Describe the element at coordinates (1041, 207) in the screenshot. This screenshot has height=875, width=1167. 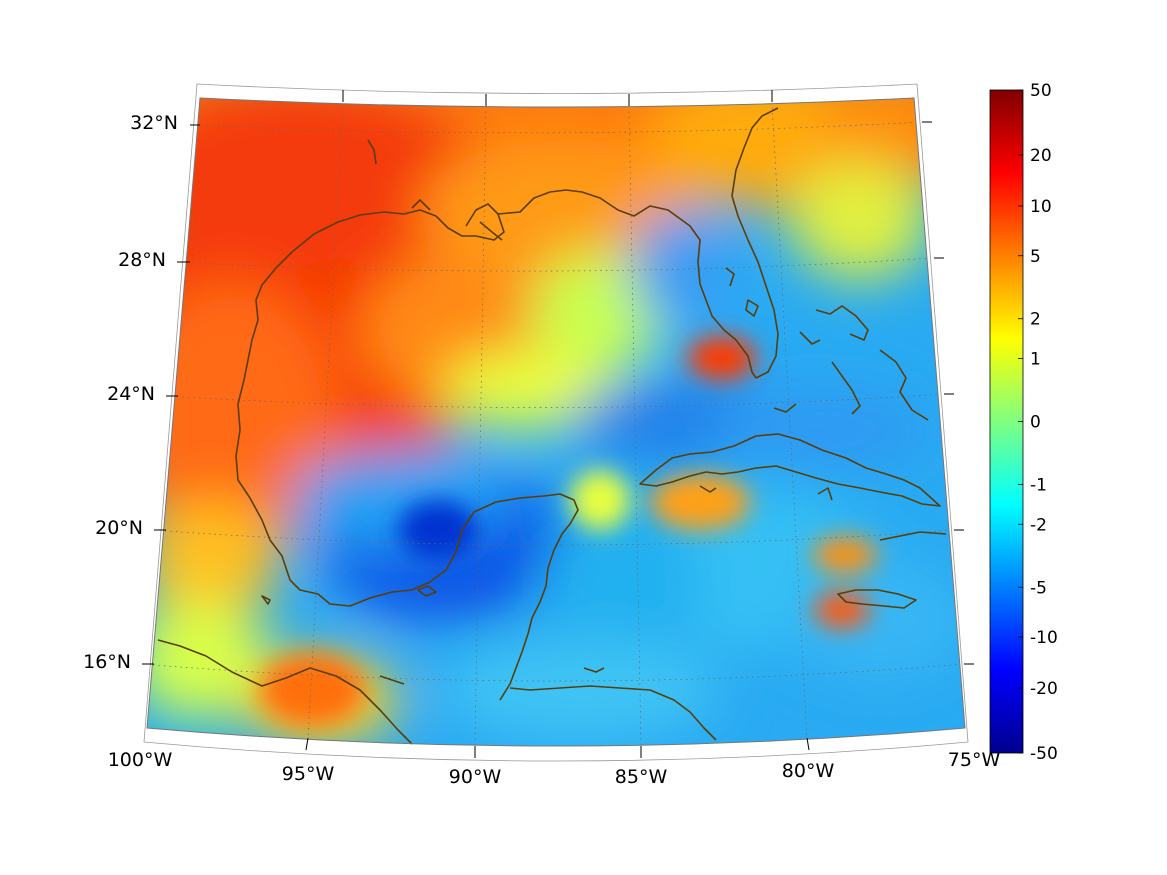
I see `colorbar-label: 10` at that location.